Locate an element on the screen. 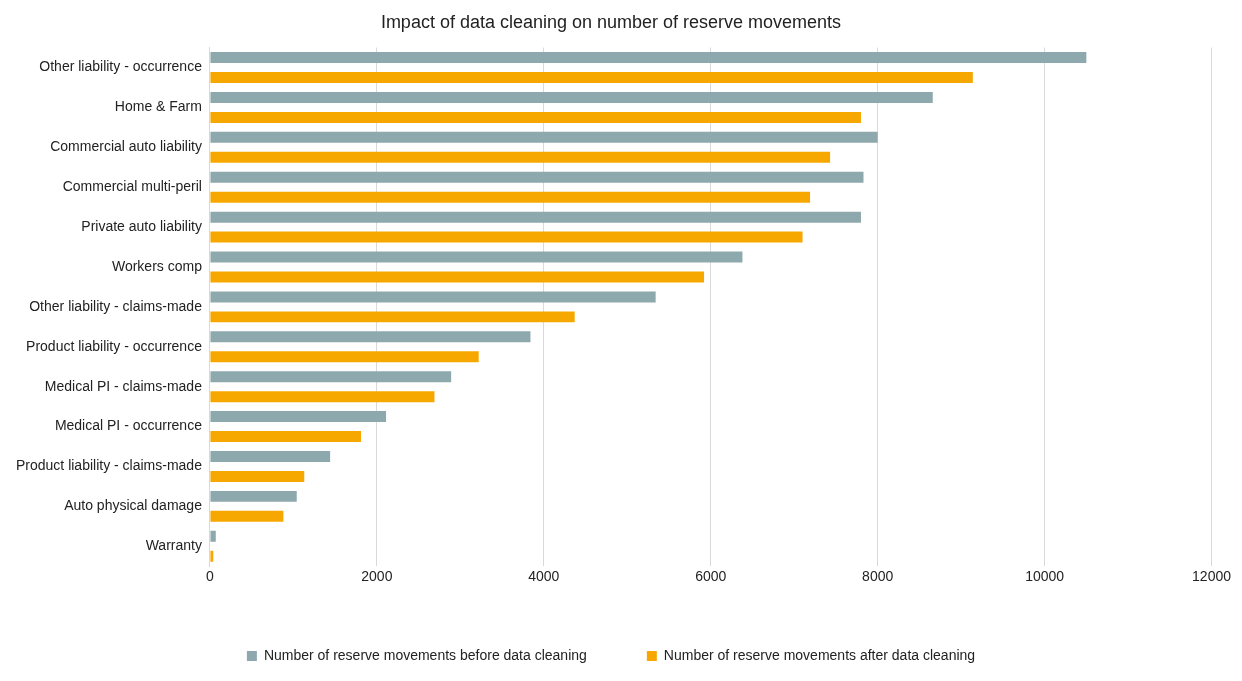 This screenshot has width=1242, height=681. y-tick-label: Private auto liability is located at coordinates (141, 225).